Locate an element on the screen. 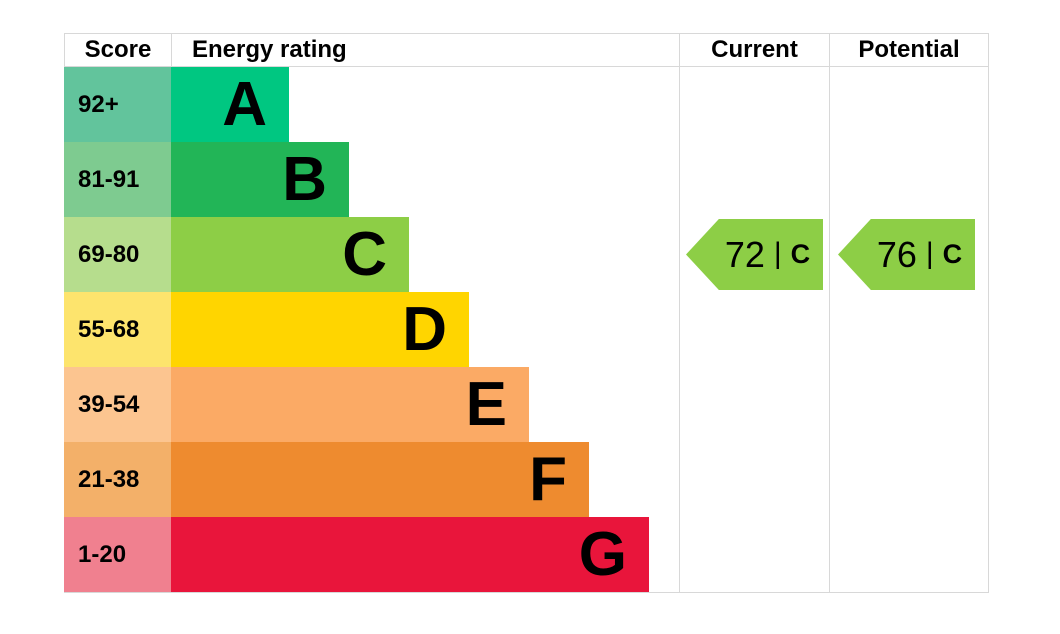 The width and height of the screenshot is (1060, 634). band-bar-b: B is located at coordinates (260, 179).